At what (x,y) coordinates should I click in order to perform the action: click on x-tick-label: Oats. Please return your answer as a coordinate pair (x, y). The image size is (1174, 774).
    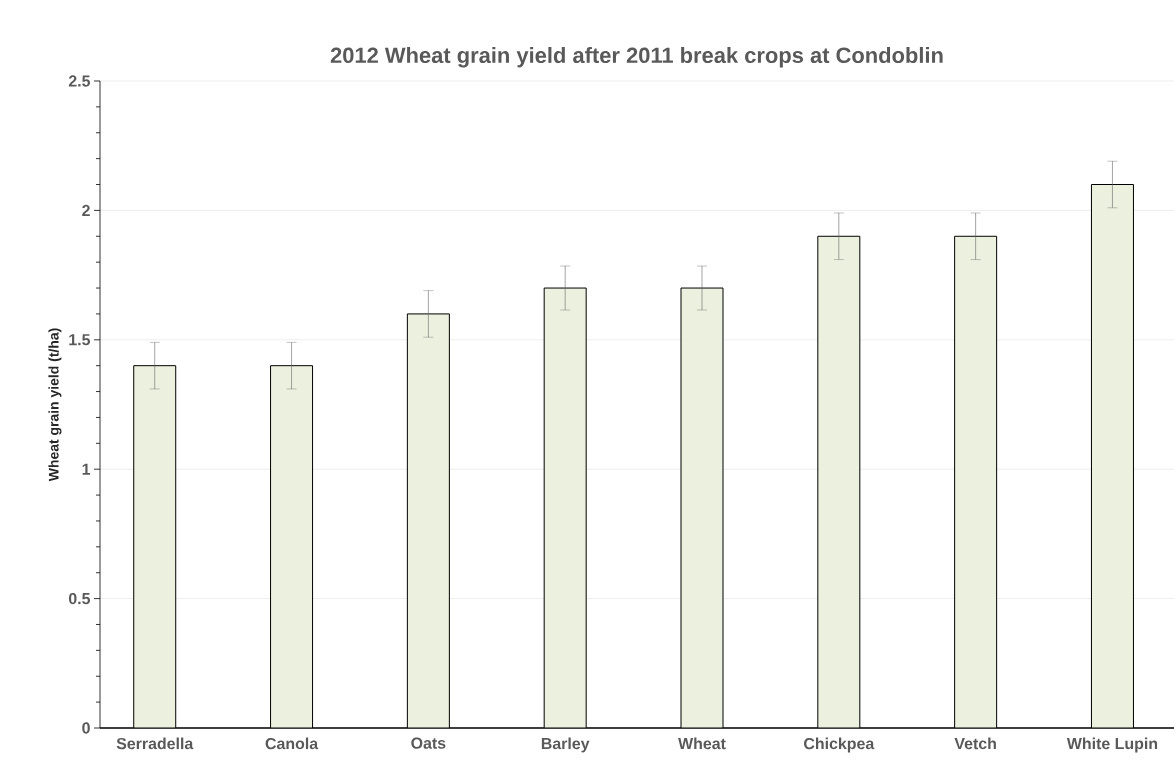
    Looking at the image, I should click on (428, 743).